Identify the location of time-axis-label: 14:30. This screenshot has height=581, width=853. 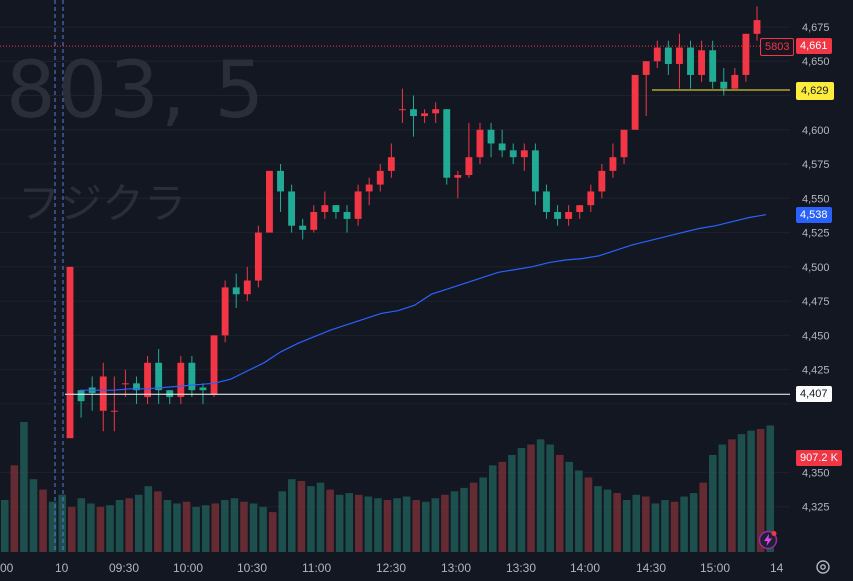
(651, 568).